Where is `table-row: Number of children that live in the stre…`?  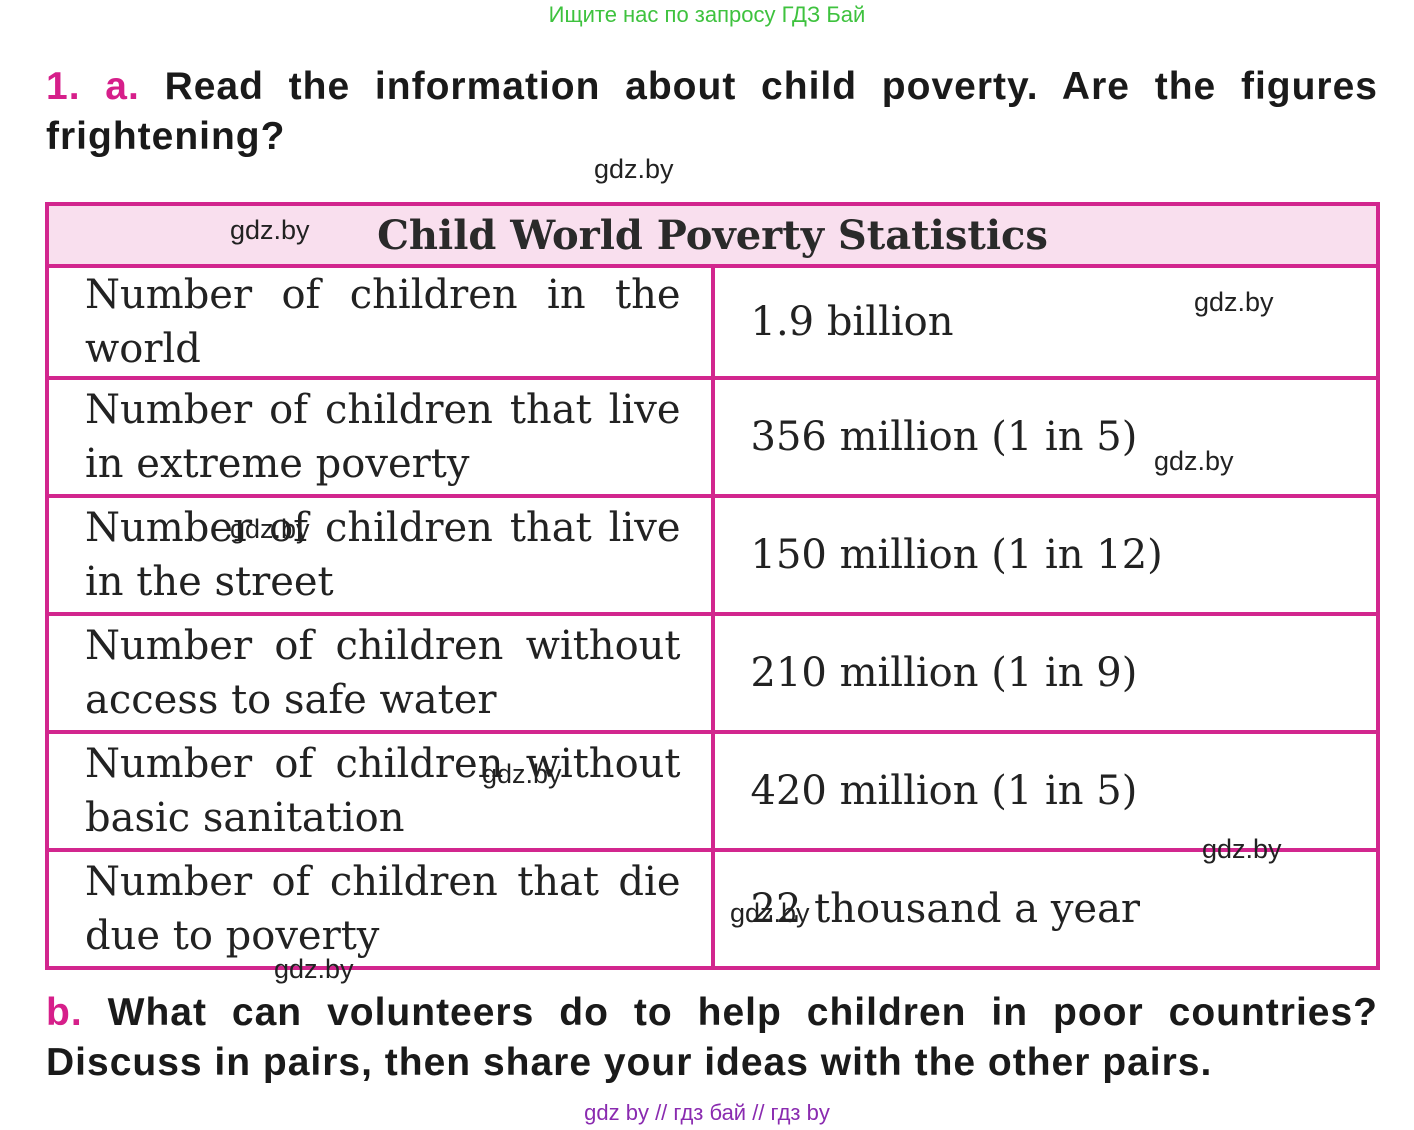
table-row: Number of children that live in the stre… is located at coordinates (712, 555).